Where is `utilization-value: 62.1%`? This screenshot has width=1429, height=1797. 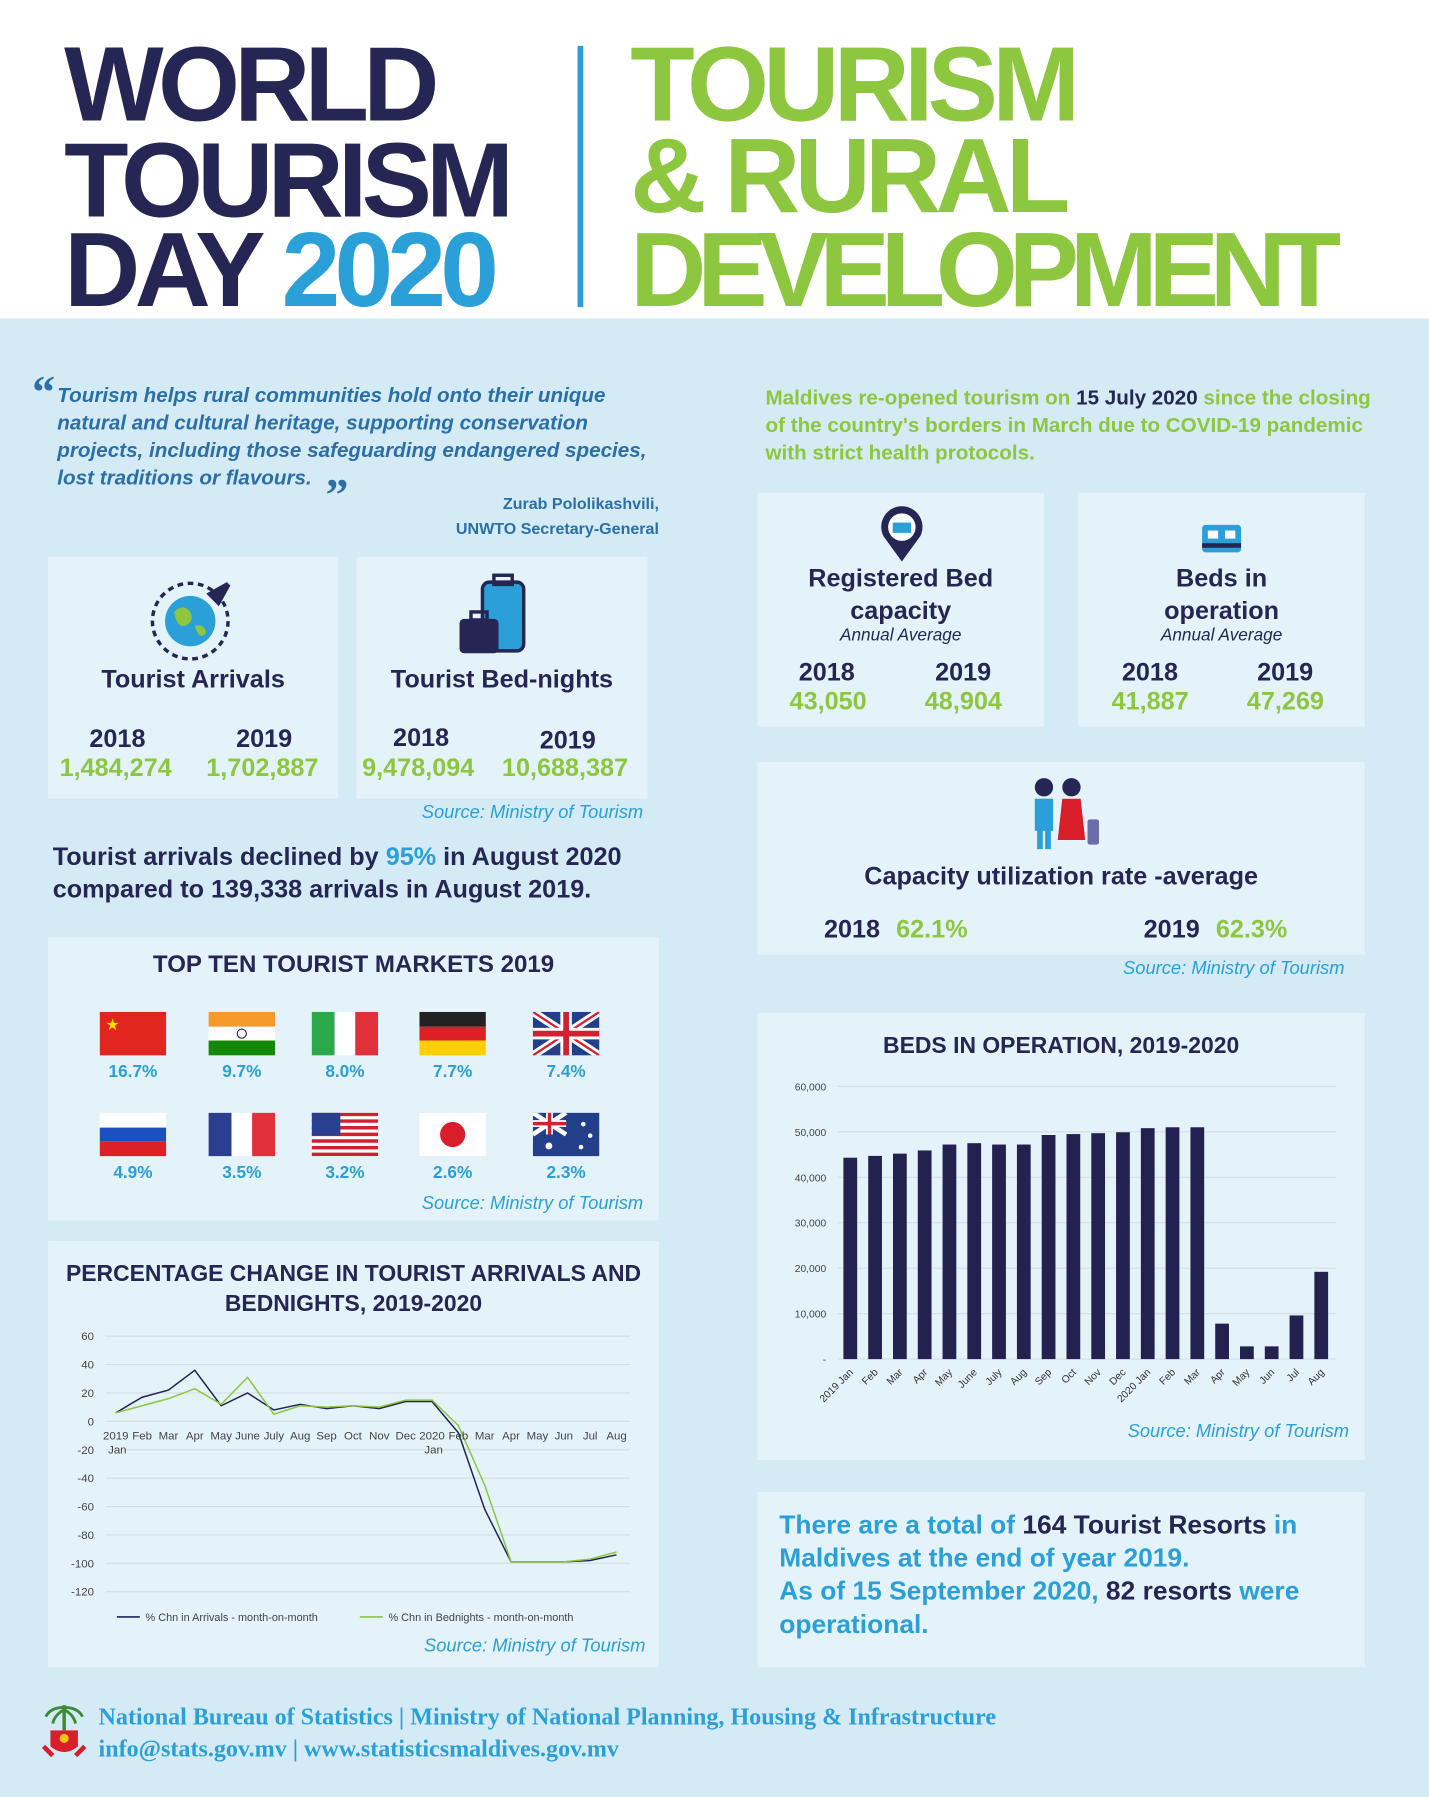
utilization-value: 62.1% is located at coordinates (932, 929).